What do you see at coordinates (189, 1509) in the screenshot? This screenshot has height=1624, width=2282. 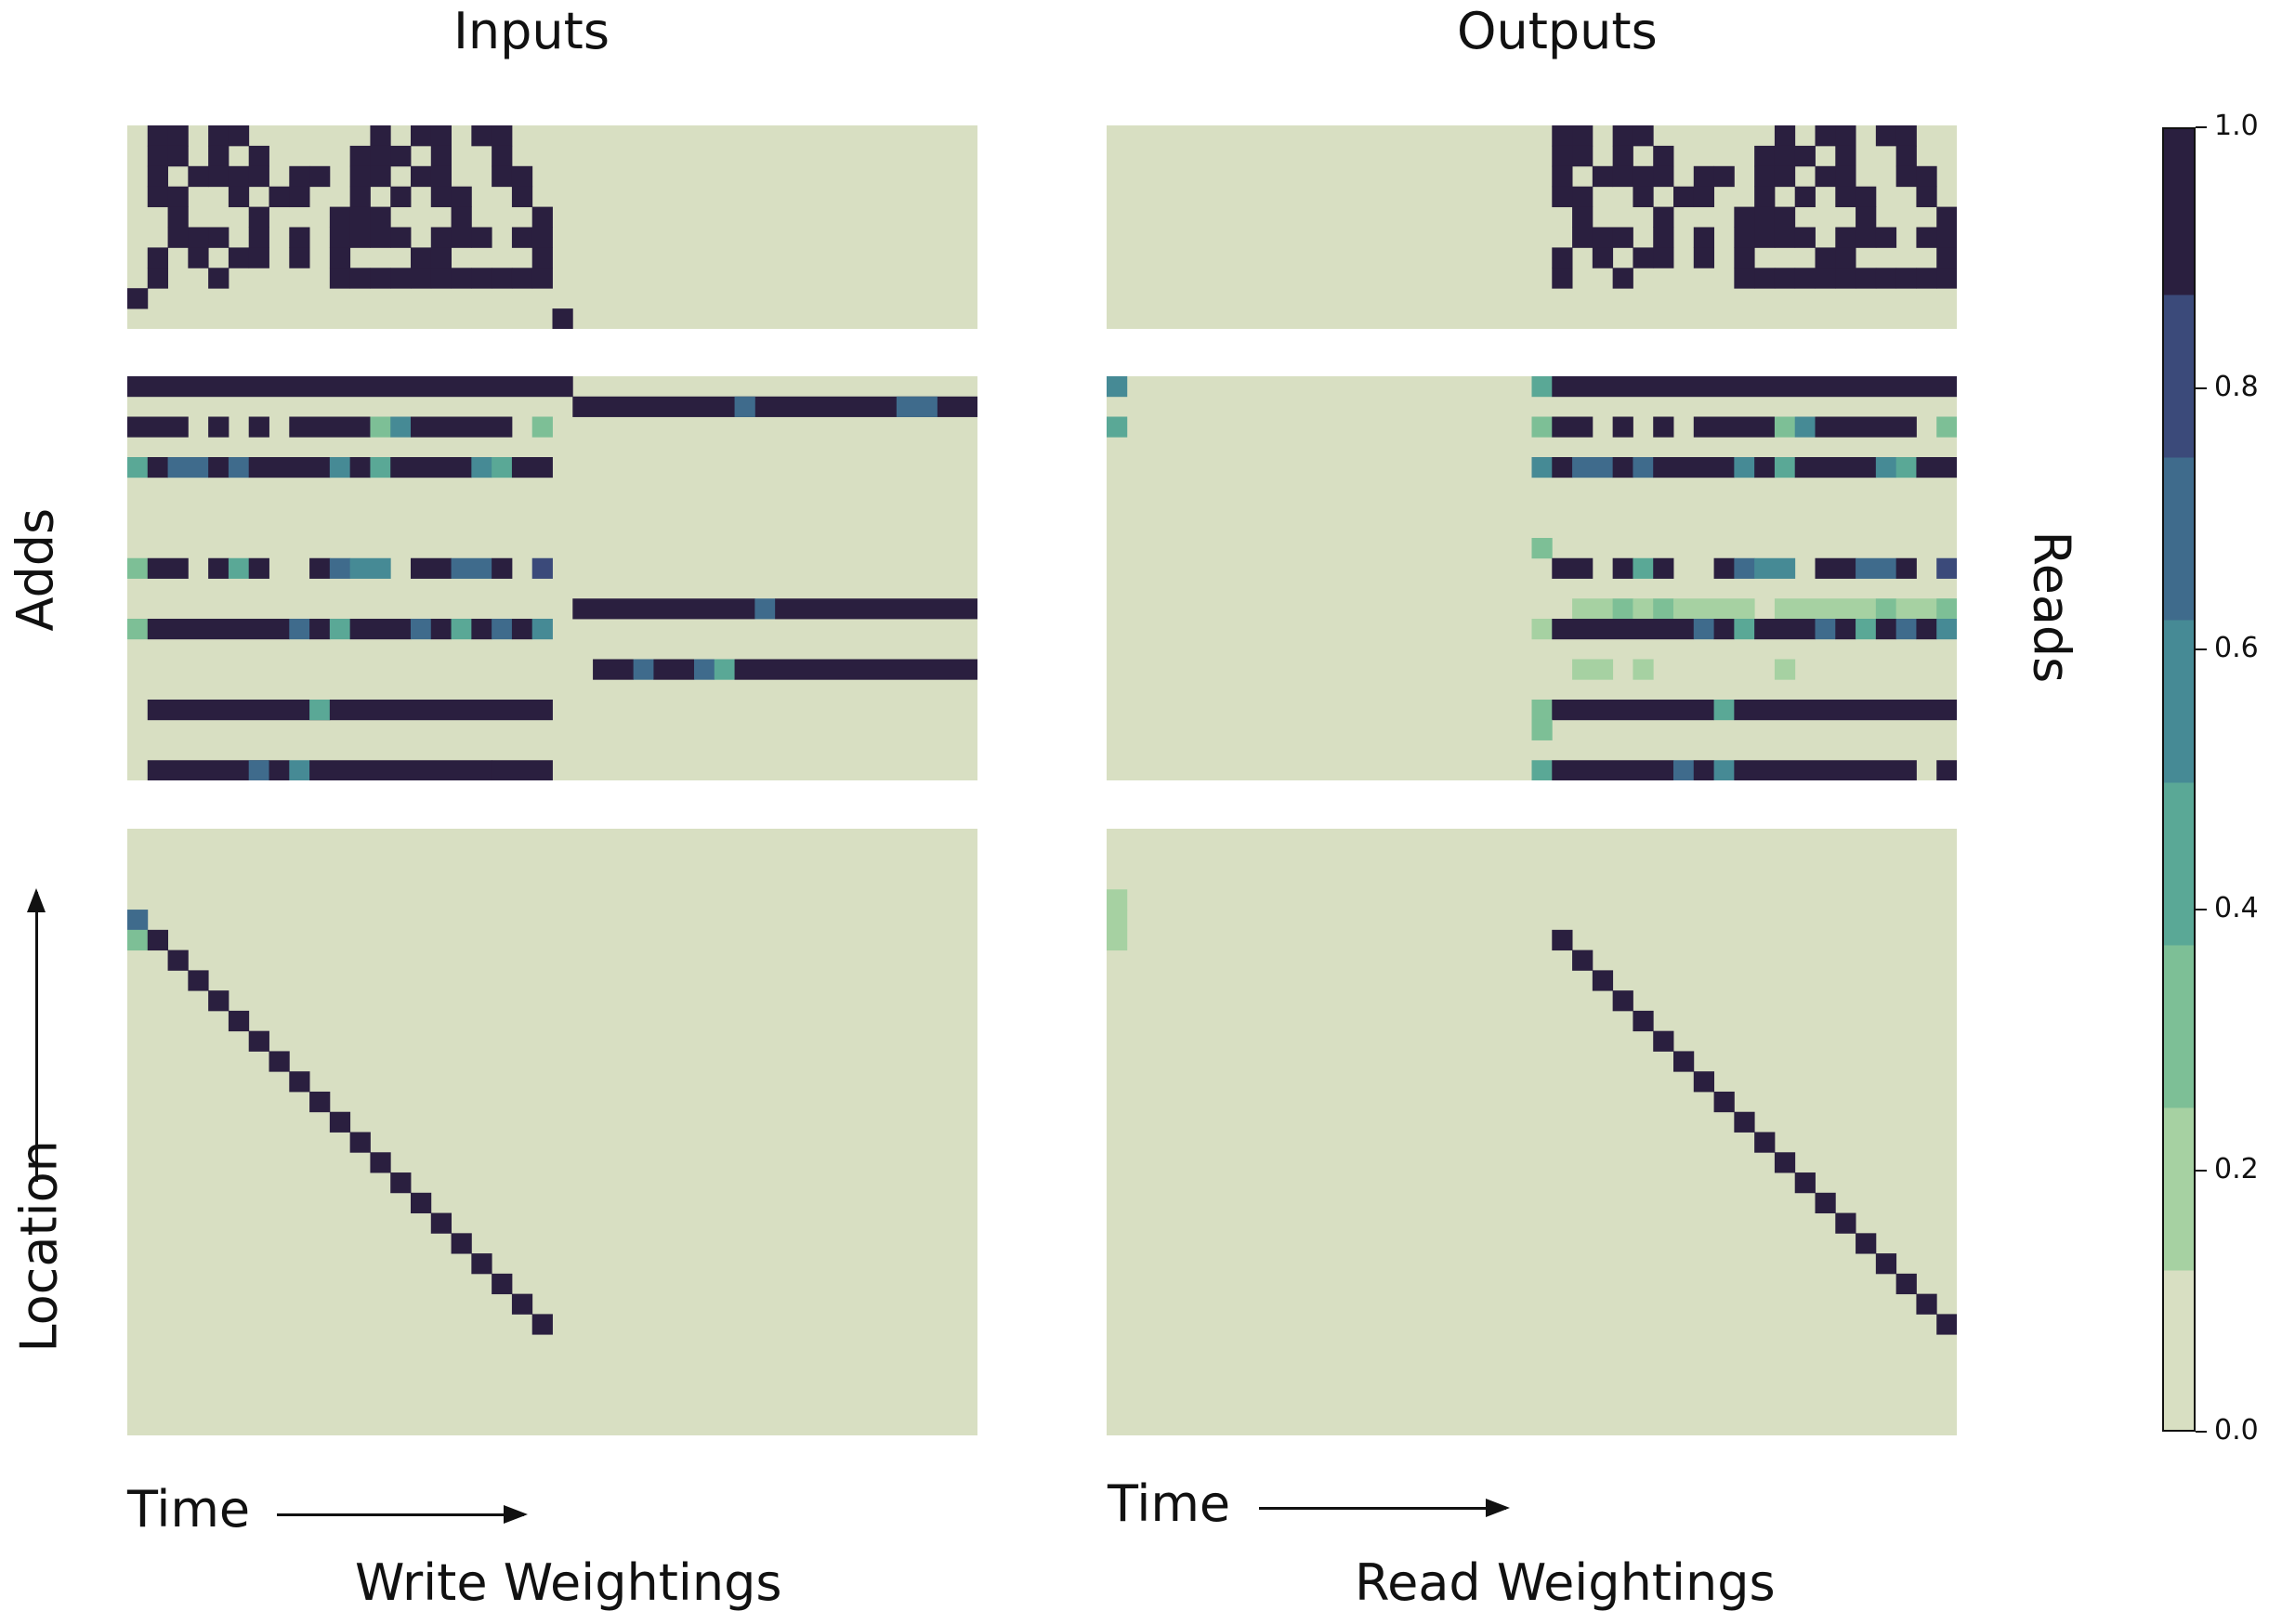 I see `time-label-left: Time` at bounding box center [189, 1509].